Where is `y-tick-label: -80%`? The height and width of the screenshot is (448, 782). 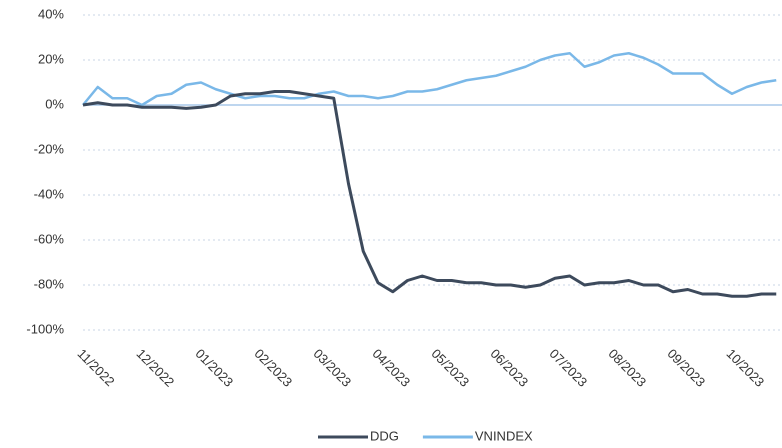 y-tick-label: -80% is located at coordinates (49, 283).